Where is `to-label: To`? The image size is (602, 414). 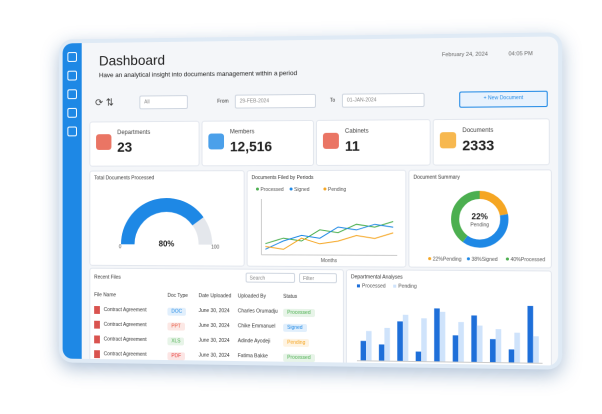 to-label: To is located at coordinates (332, 100).